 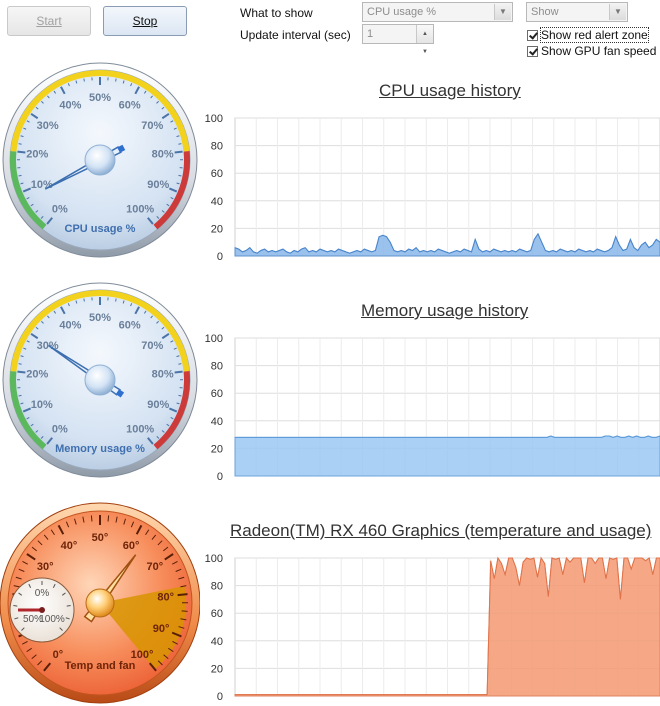 I want to click on gauge-label: CPU usage %, so click(x=100, y=229).